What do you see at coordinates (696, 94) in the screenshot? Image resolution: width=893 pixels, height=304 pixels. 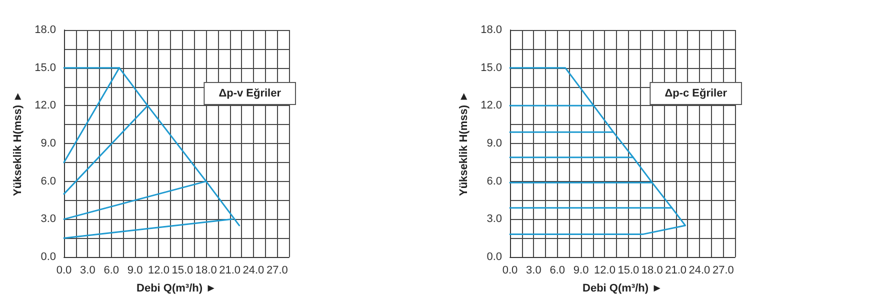 I see `annotation: Δp-c Eğriler` at bounding box center [696, 94].